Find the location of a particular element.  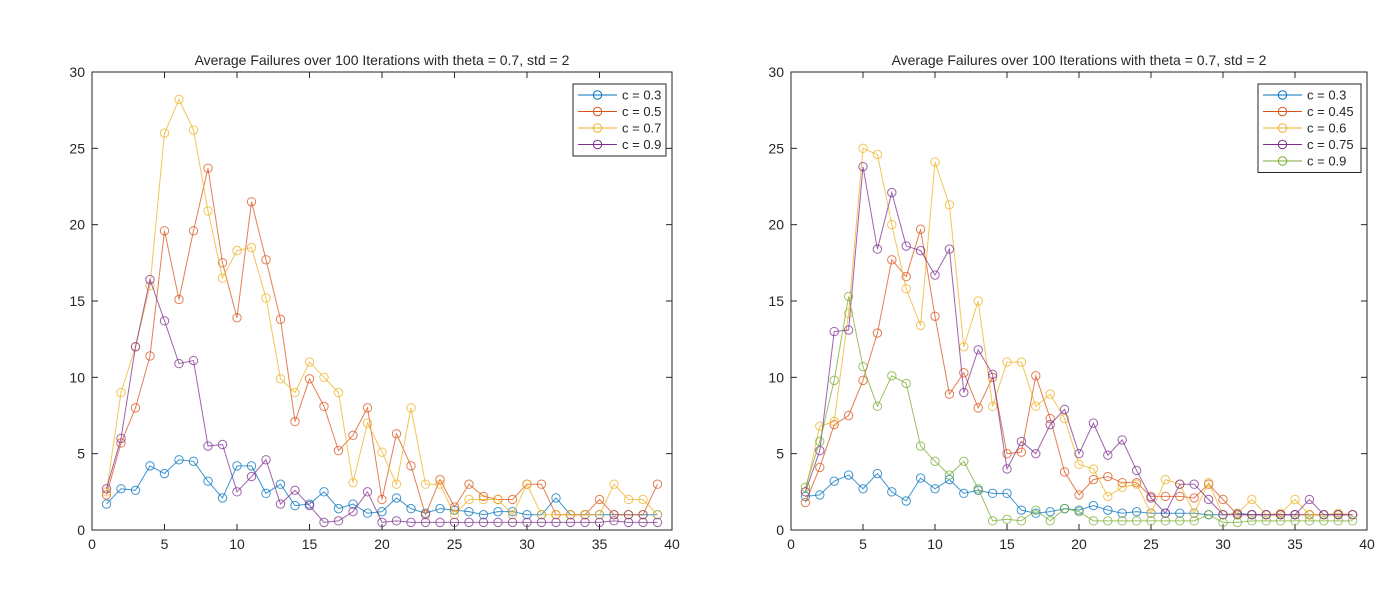

y-tick-label: 0 is located at coordinates (81, 530).